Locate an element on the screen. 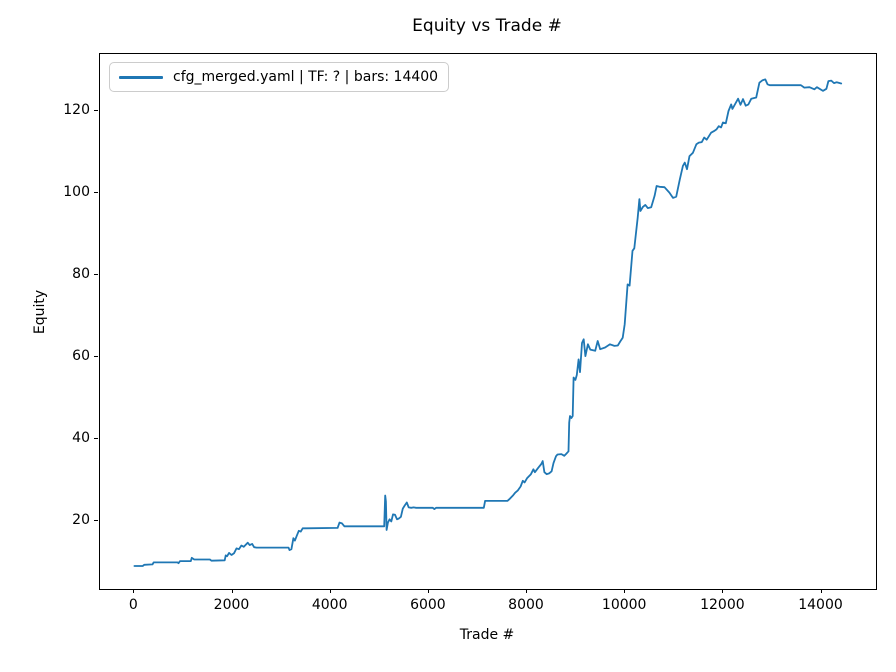 Image resolution: width=896 pixels, height=672 pixels. chart-title: Equity vs Trade # is located at coordinates (487, 26).